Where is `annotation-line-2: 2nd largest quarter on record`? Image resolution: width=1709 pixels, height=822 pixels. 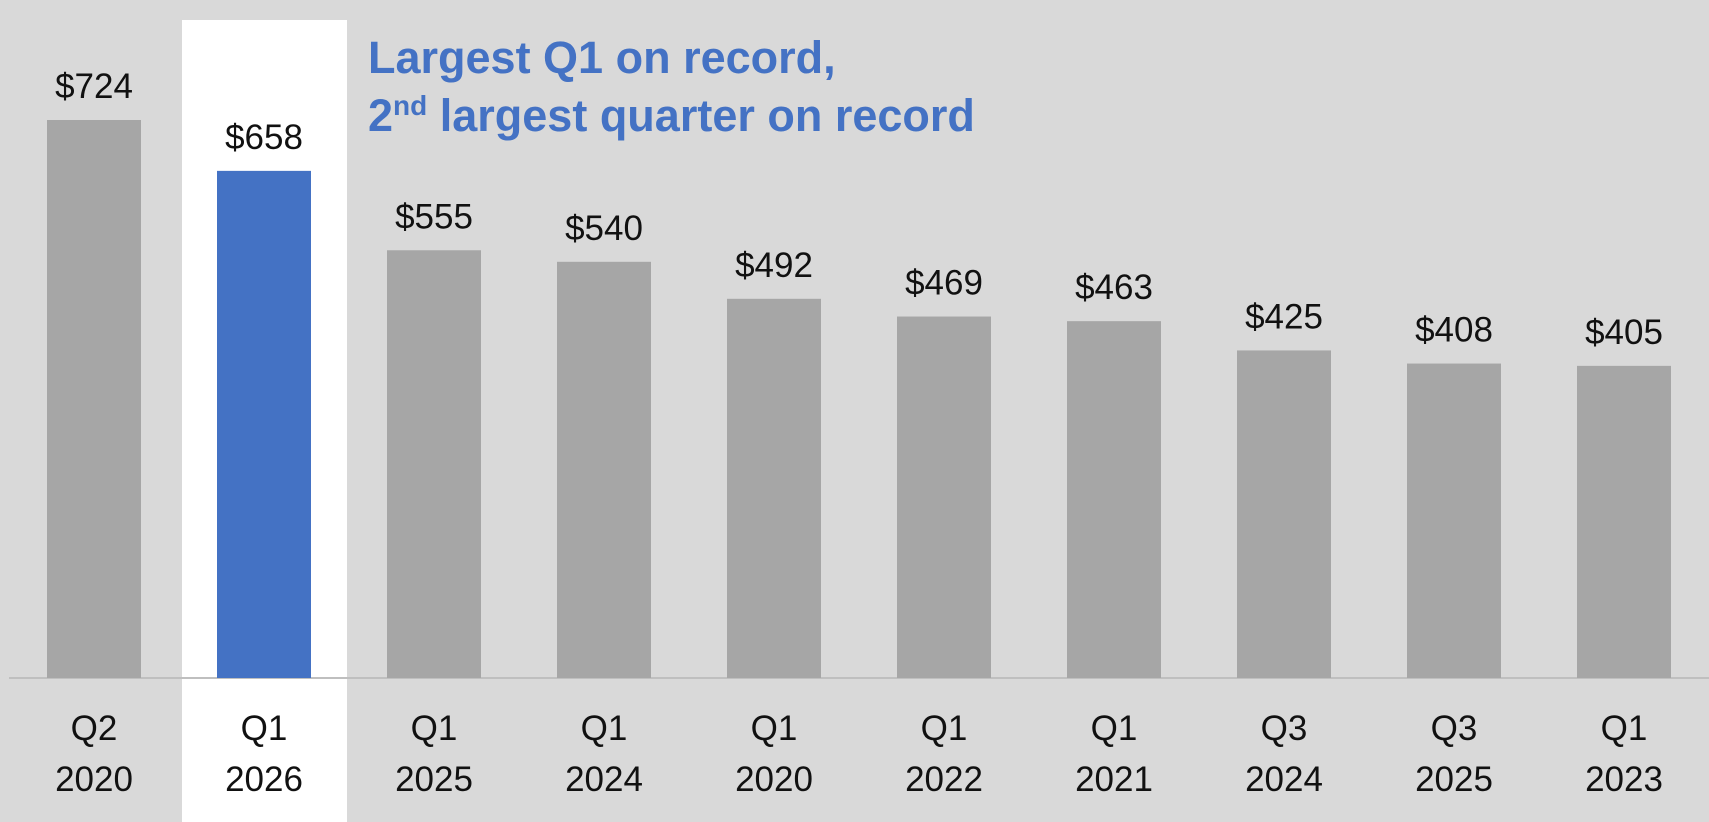 annotation-line-2: 2nd largest quarter on record is located at coordinates (671, 115).